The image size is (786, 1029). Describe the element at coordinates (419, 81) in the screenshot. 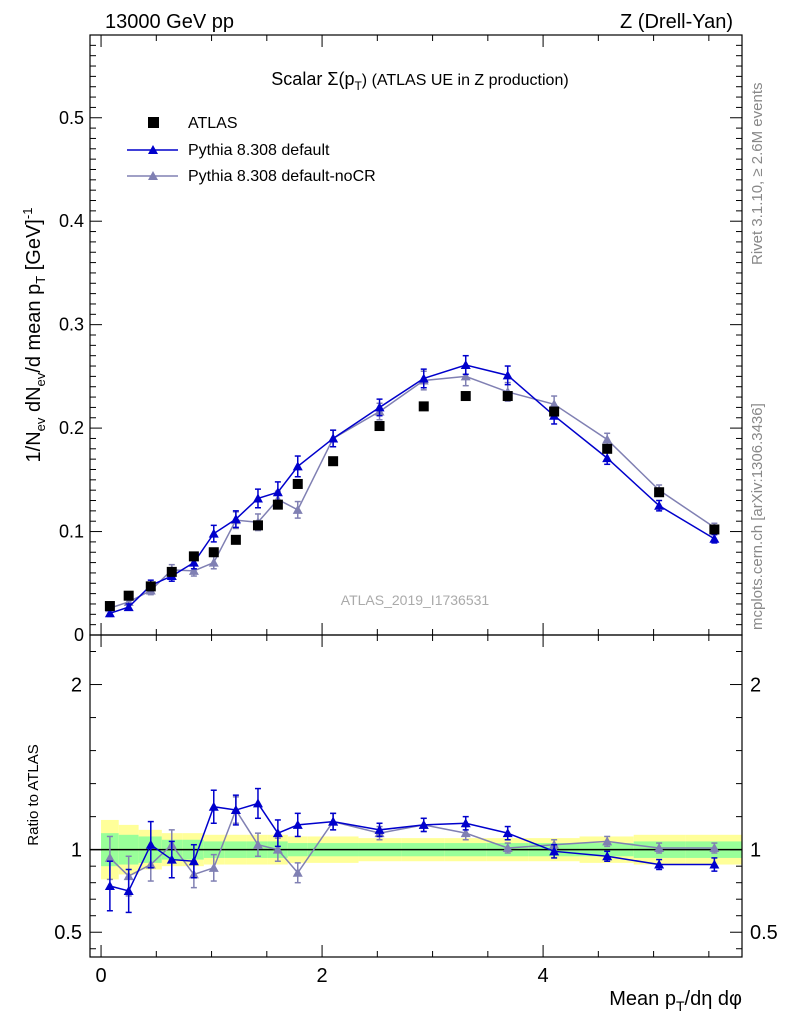

I see `plot-title: Scalar Σ(pT) (ATLAS UE in Z production)` at that location.